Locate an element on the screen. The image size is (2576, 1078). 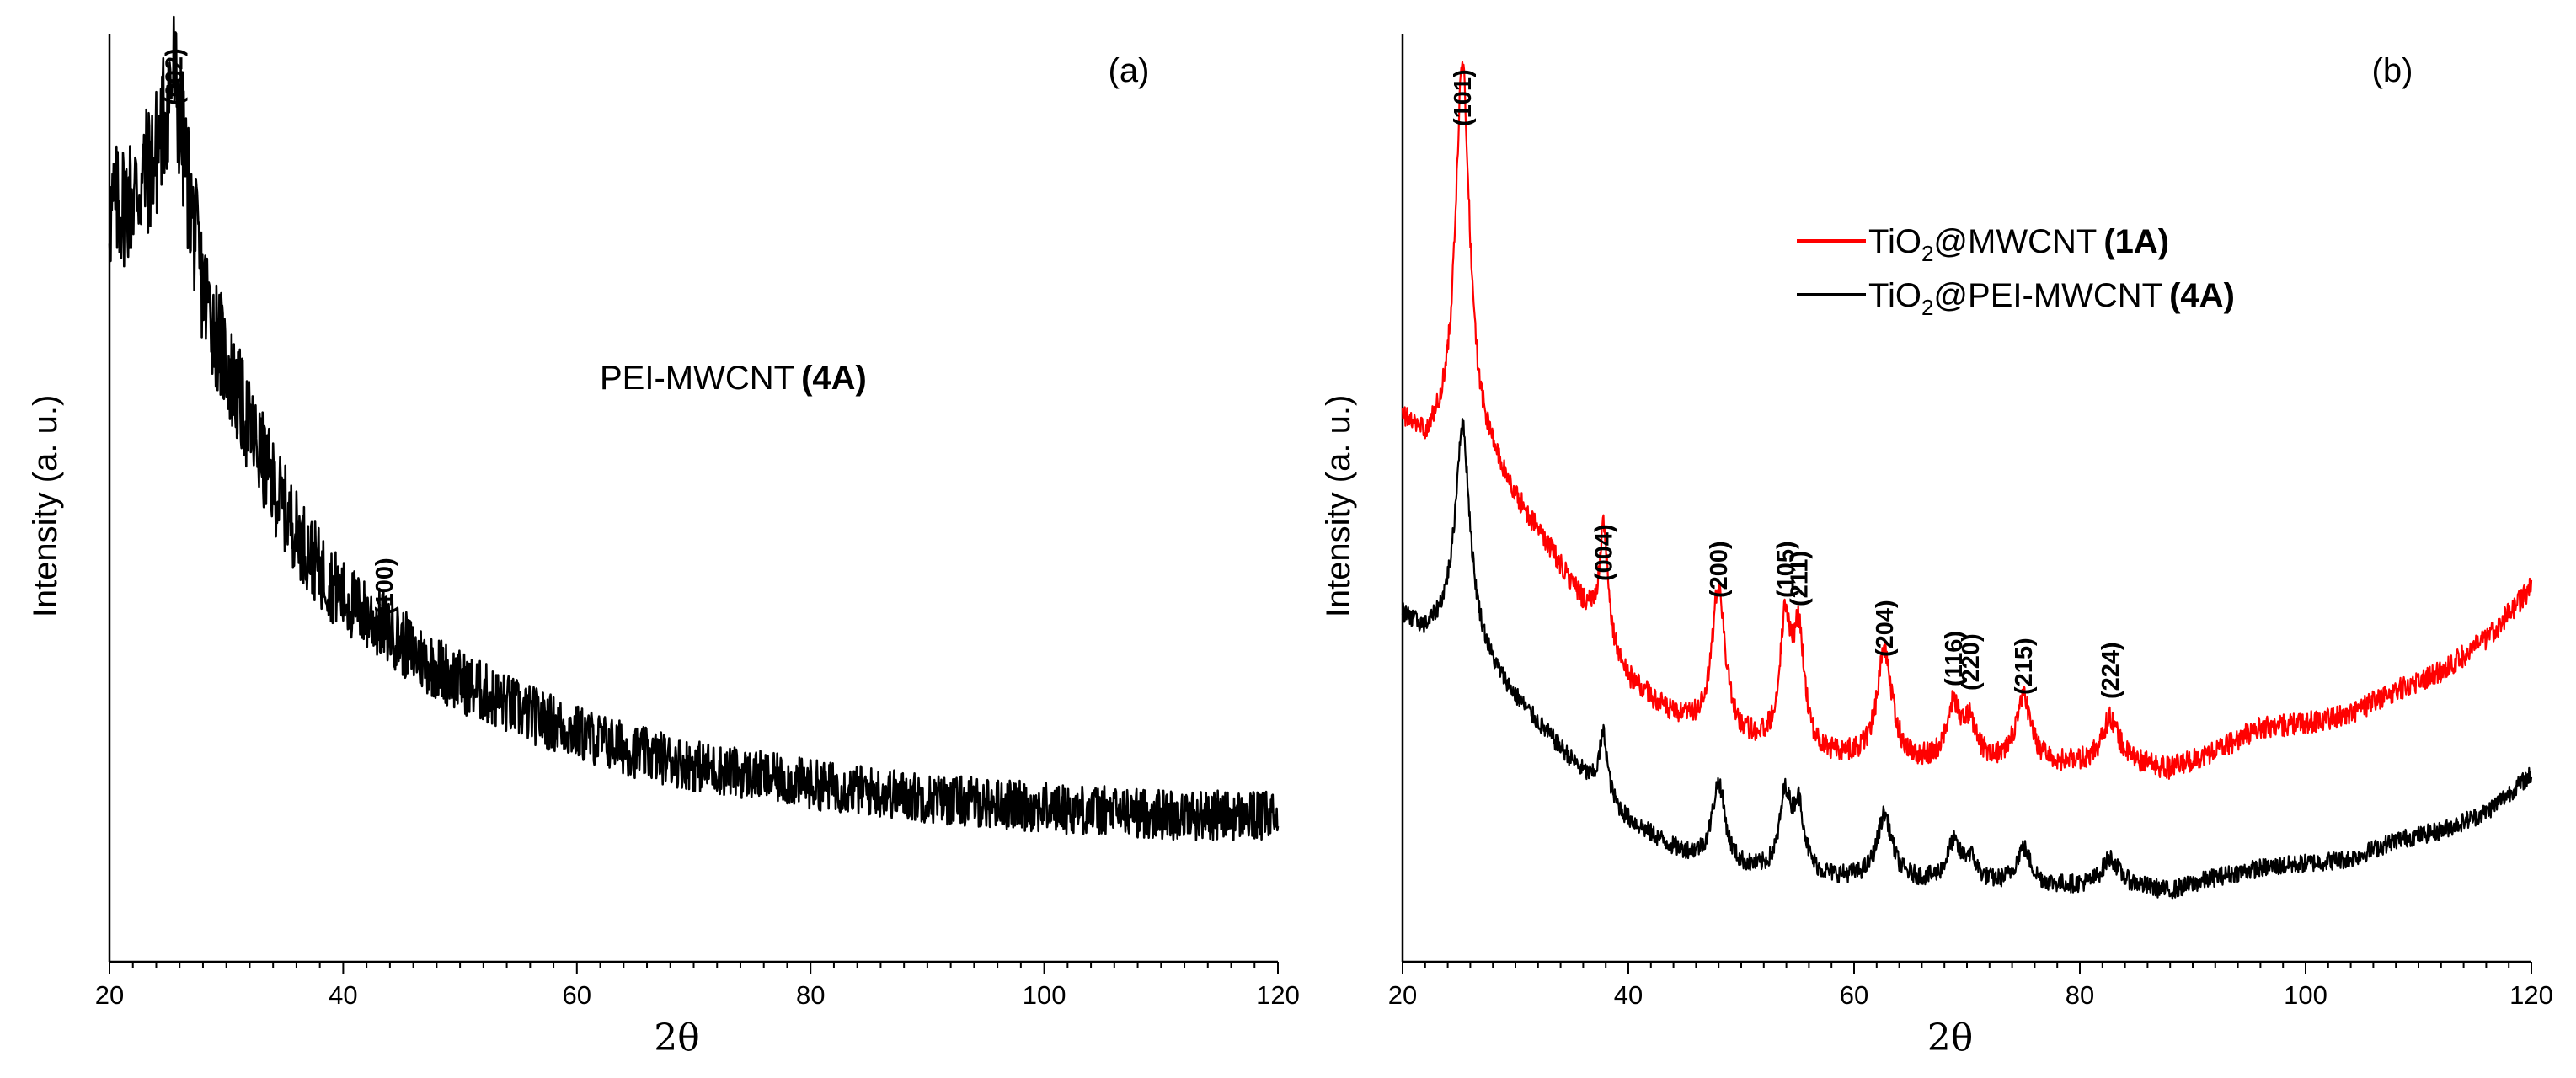
legend: TiO2@MWCNT (1A)TiO2@PEI-MWCNT (4A) is located at coordinates (2016, 271).